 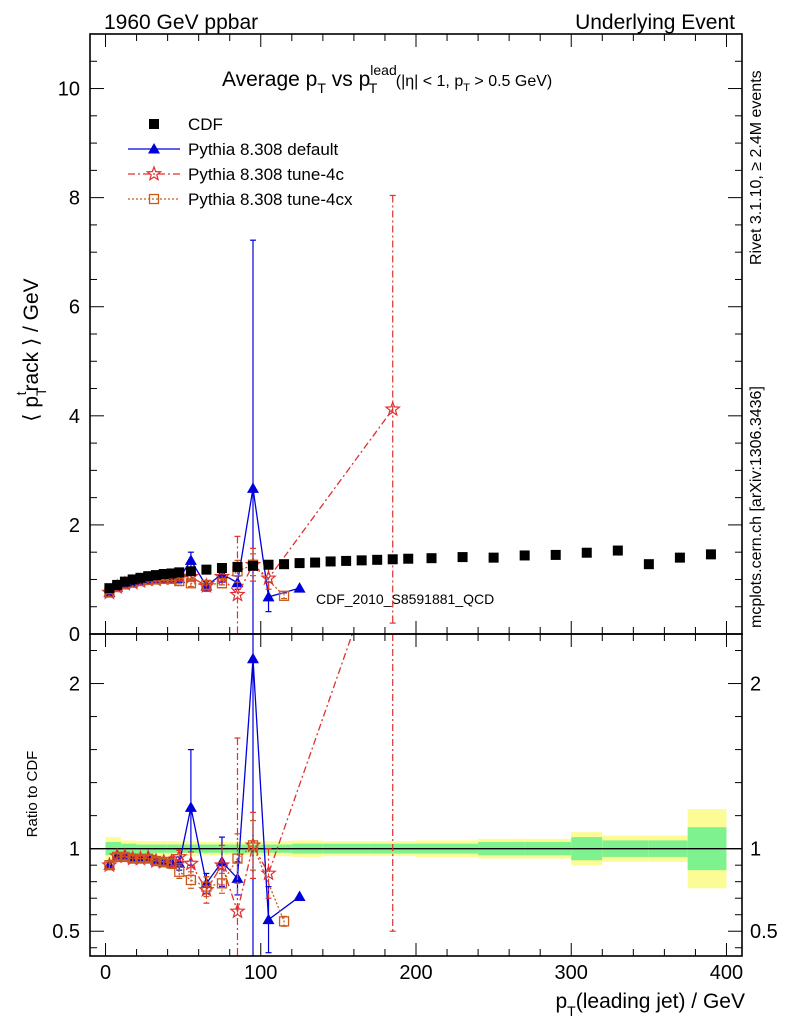 What do you see at coordinates (74, 635) in the screenshot?
I see `y-tick-label: 0` at bounding box center [74, 635].